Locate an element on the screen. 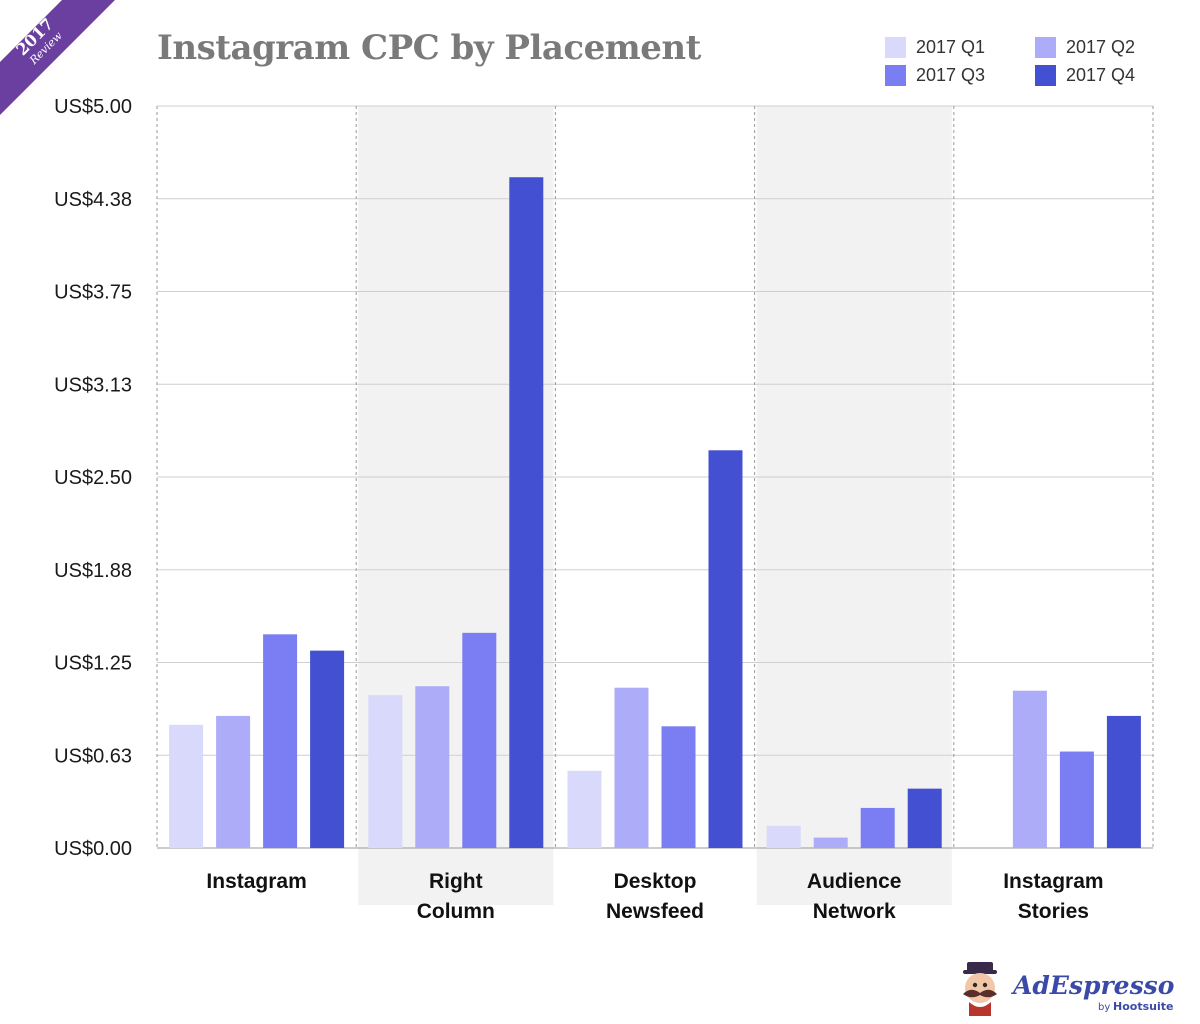  x-category-label-line: Desktop is located at coordinates (655, 881).